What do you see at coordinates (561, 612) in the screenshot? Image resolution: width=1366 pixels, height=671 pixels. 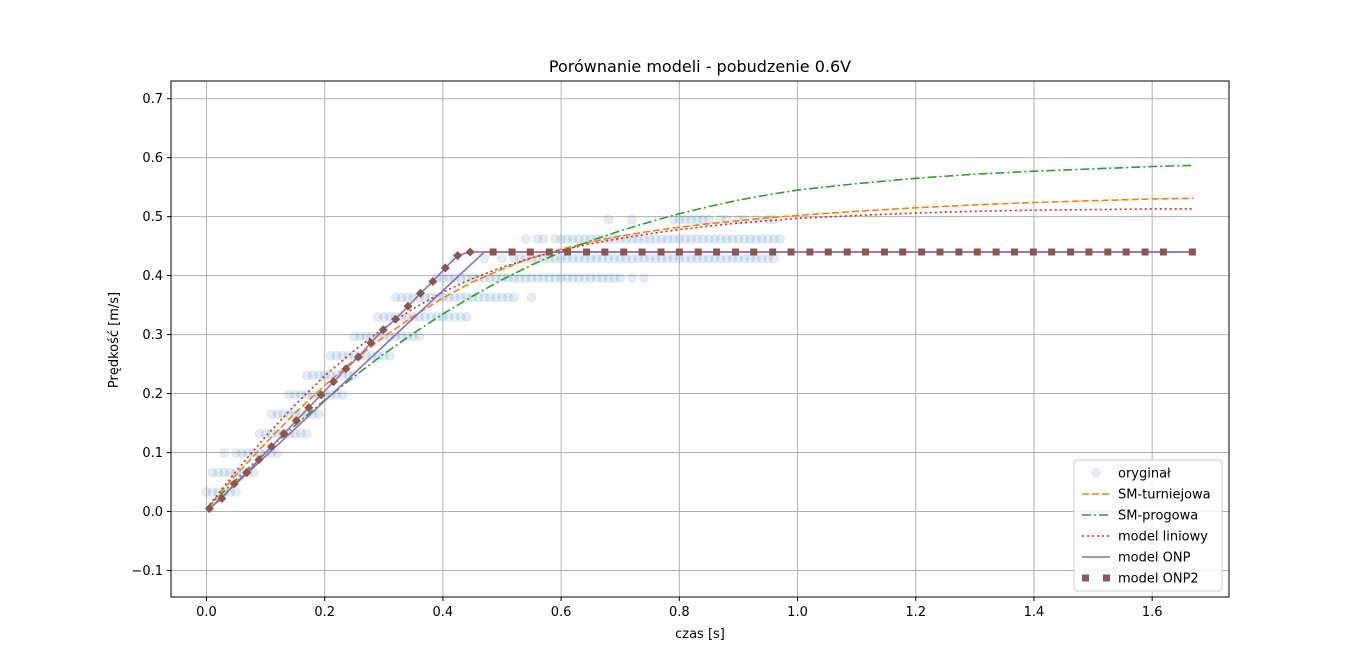 I see `x-tick-label: 0.6` at bounding box center [561, 612].